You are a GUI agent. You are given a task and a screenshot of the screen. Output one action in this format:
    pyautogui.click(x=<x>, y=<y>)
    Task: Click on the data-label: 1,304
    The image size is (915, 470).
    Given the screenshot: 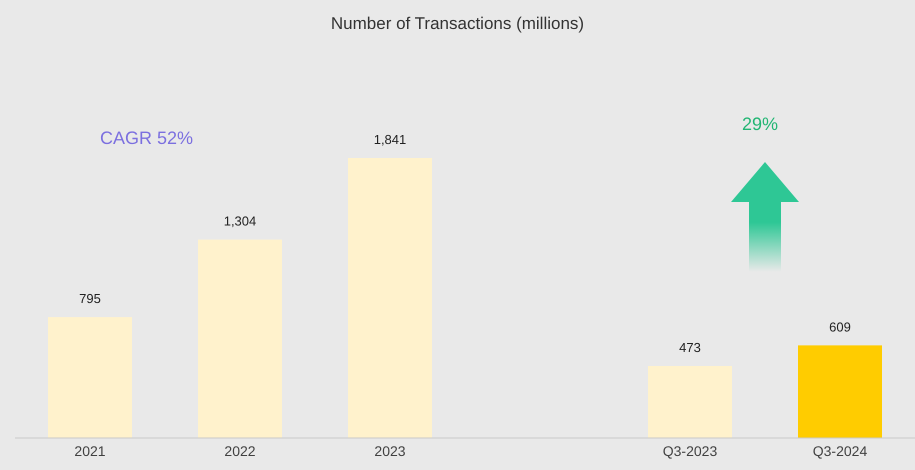 What is the action you would take?
    pyautogui.click(x=240, y=221)
    